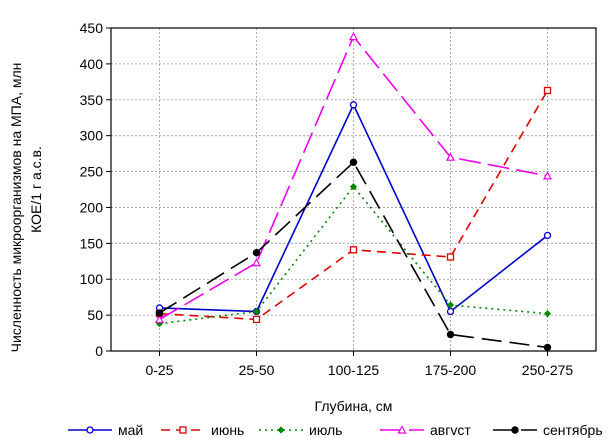  Describe the element at coordinates (95, 189) in the screenshot. I see `y-axis: 0 50 100 150 200 250 300 350 400 450` at that location.